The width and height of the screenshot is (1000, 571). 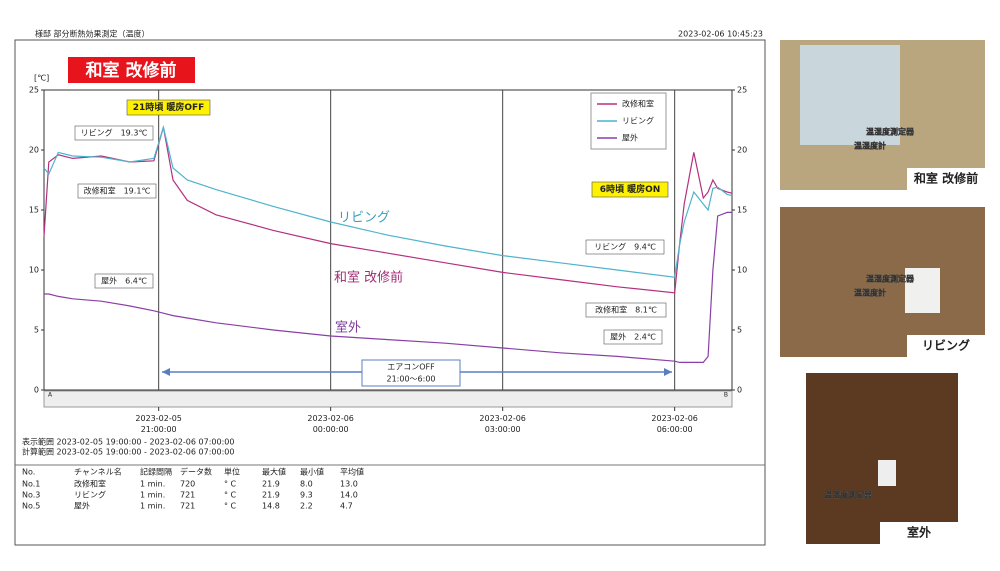 I want to click on table-cell: 改修和室, so click(x=90, y=484).